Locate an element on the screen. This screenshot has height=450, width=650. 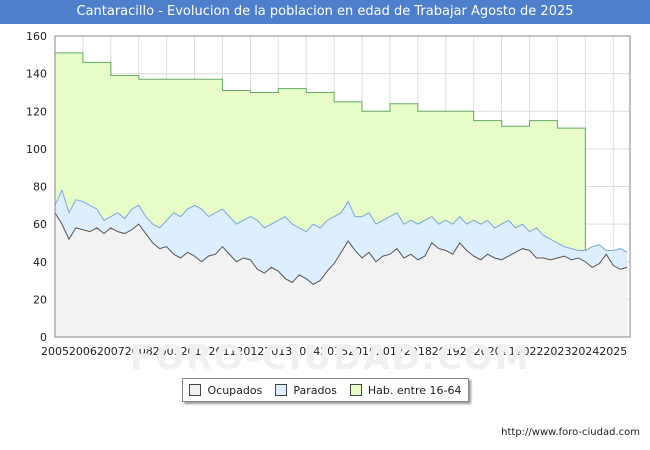
x-tick-label-15: 2020 is located at coordinates (474, 351).